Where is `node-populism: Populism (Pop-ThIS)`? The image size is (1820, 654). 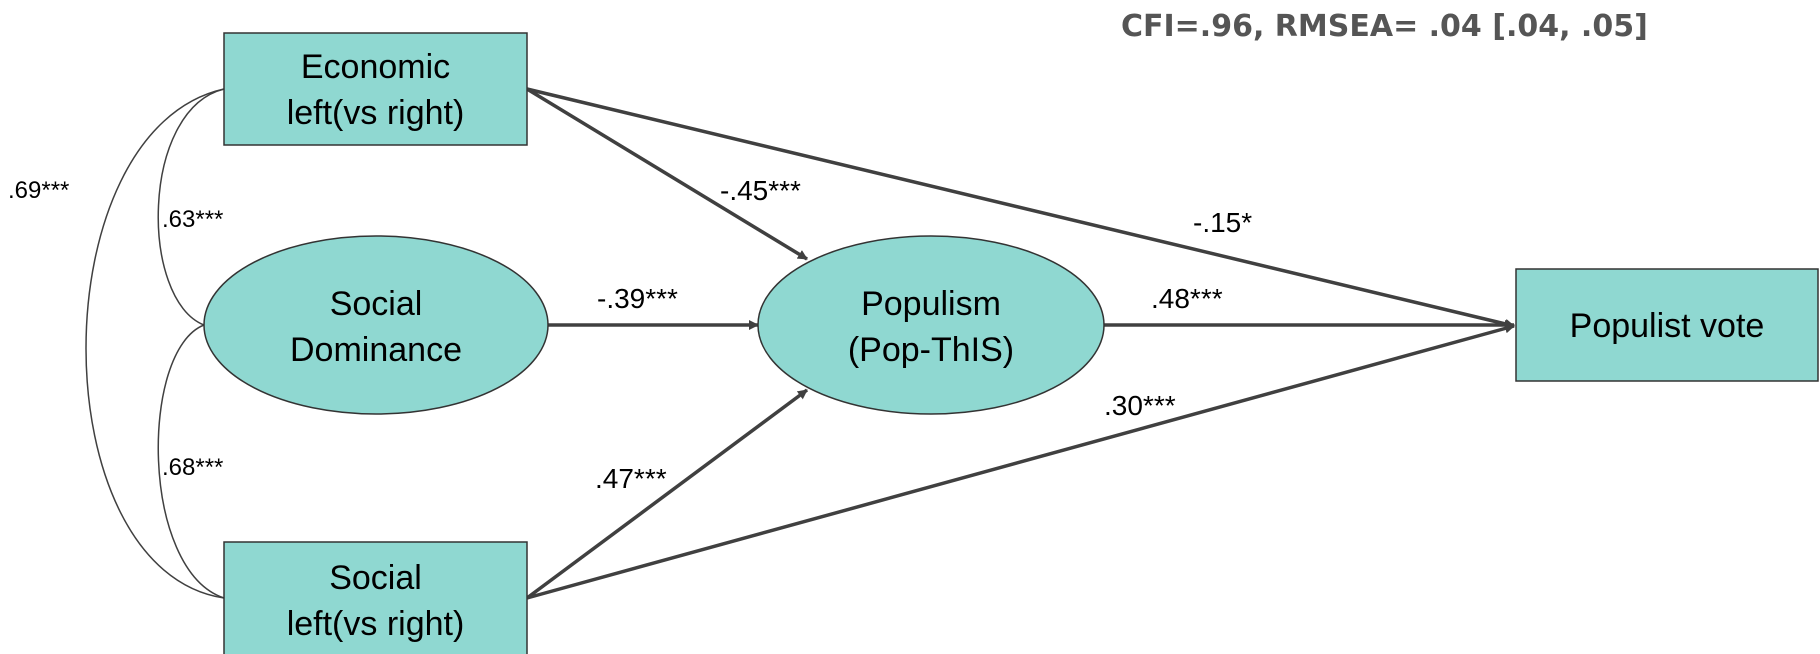 node-populism: Populism (Pop-ThIS) is located at coordinates (931, 325).